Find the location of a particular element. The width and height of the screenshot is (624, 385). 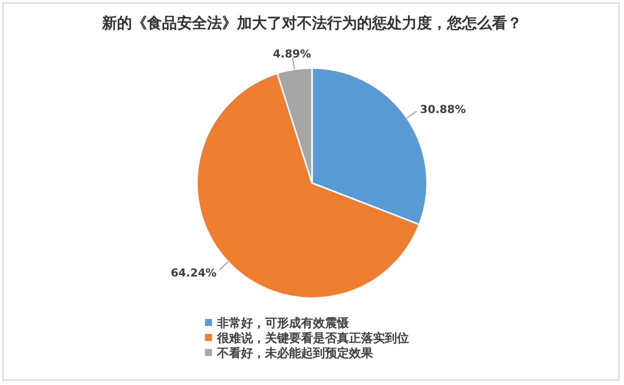

data-label: 4.89% is located at coordinates (292, 53).